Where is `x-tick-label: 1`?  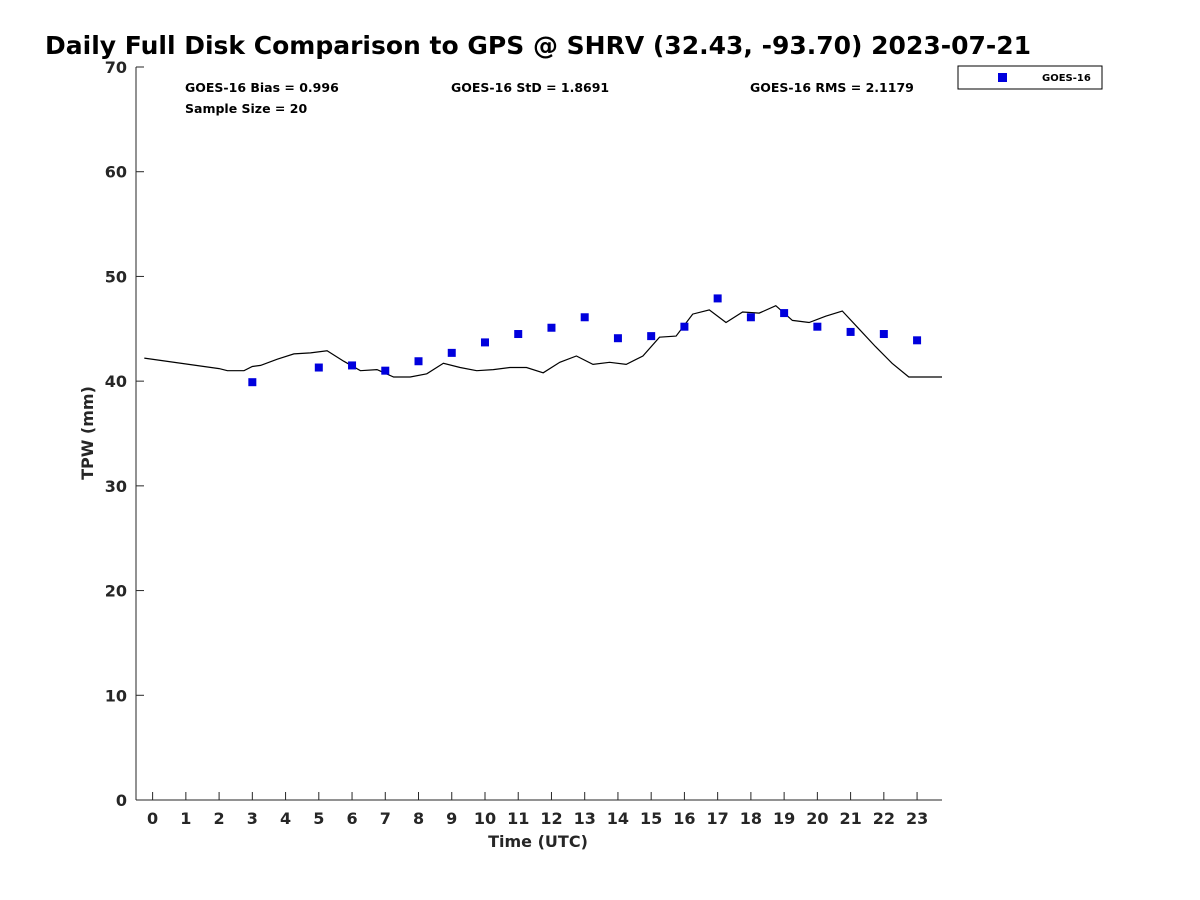
x-tick-label: 1 is located at coordinates (185, 818).